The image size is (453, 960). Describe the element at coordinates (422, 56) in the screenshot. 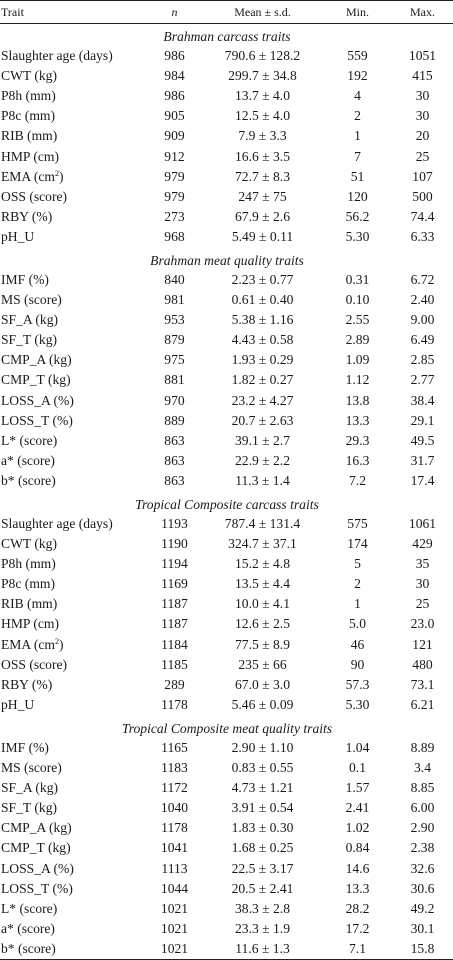

I see `cell-max: 1051` at that location.